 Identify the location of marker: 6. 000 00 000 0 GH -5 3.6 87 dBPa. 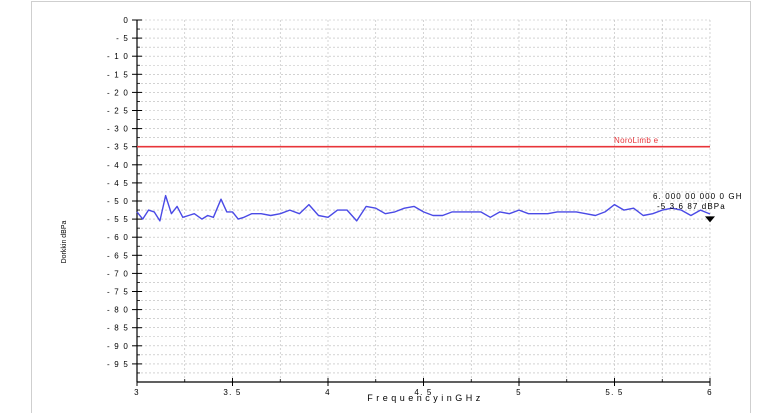
(698, 201).